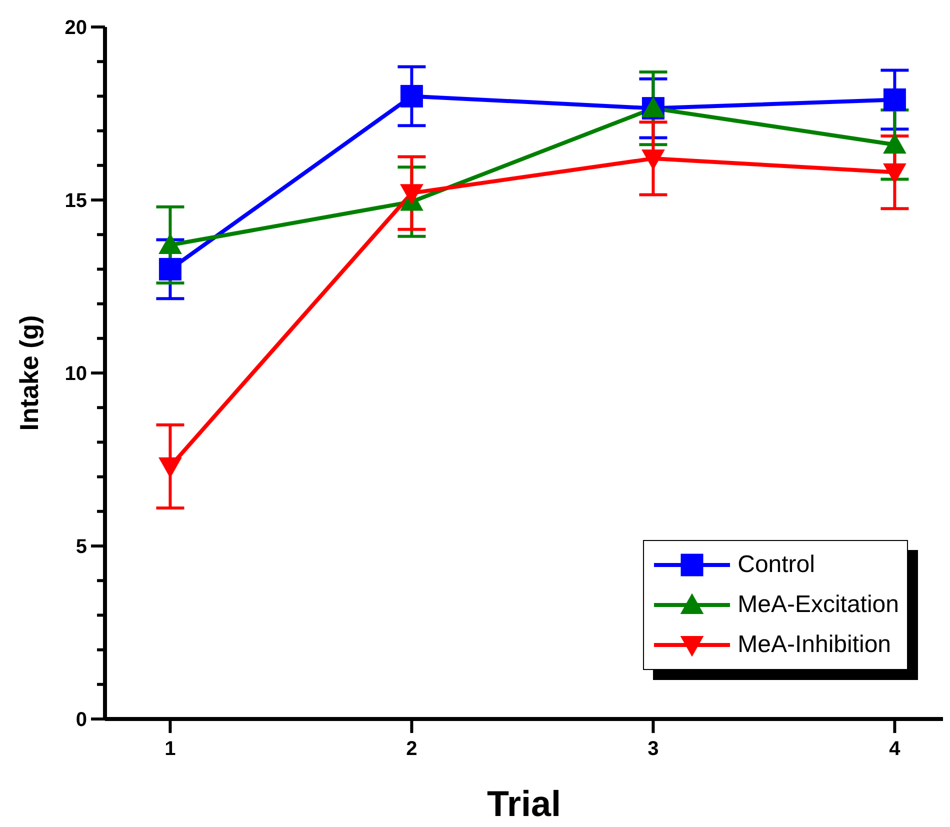 Image resolution: width=950 pixels, height=827 pixels. Describe the element at coordinates (170, 749) in the screenshot. I see `x-tick-label: 1` at that location.